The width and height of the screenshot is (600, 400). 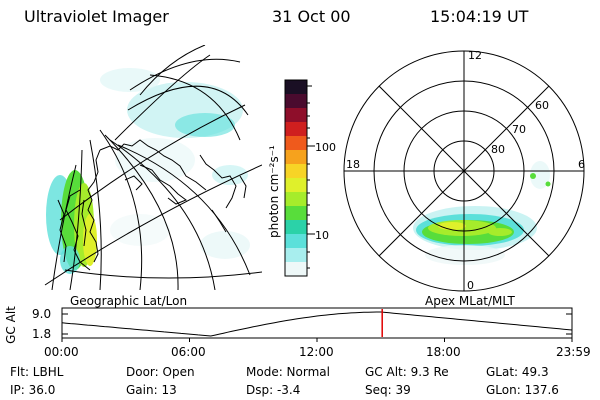 What do you see at coordinates (61, 352) in the screenshot?
I see `altitude-xtick-0000: 00:00` at bounding box center [61, 352].